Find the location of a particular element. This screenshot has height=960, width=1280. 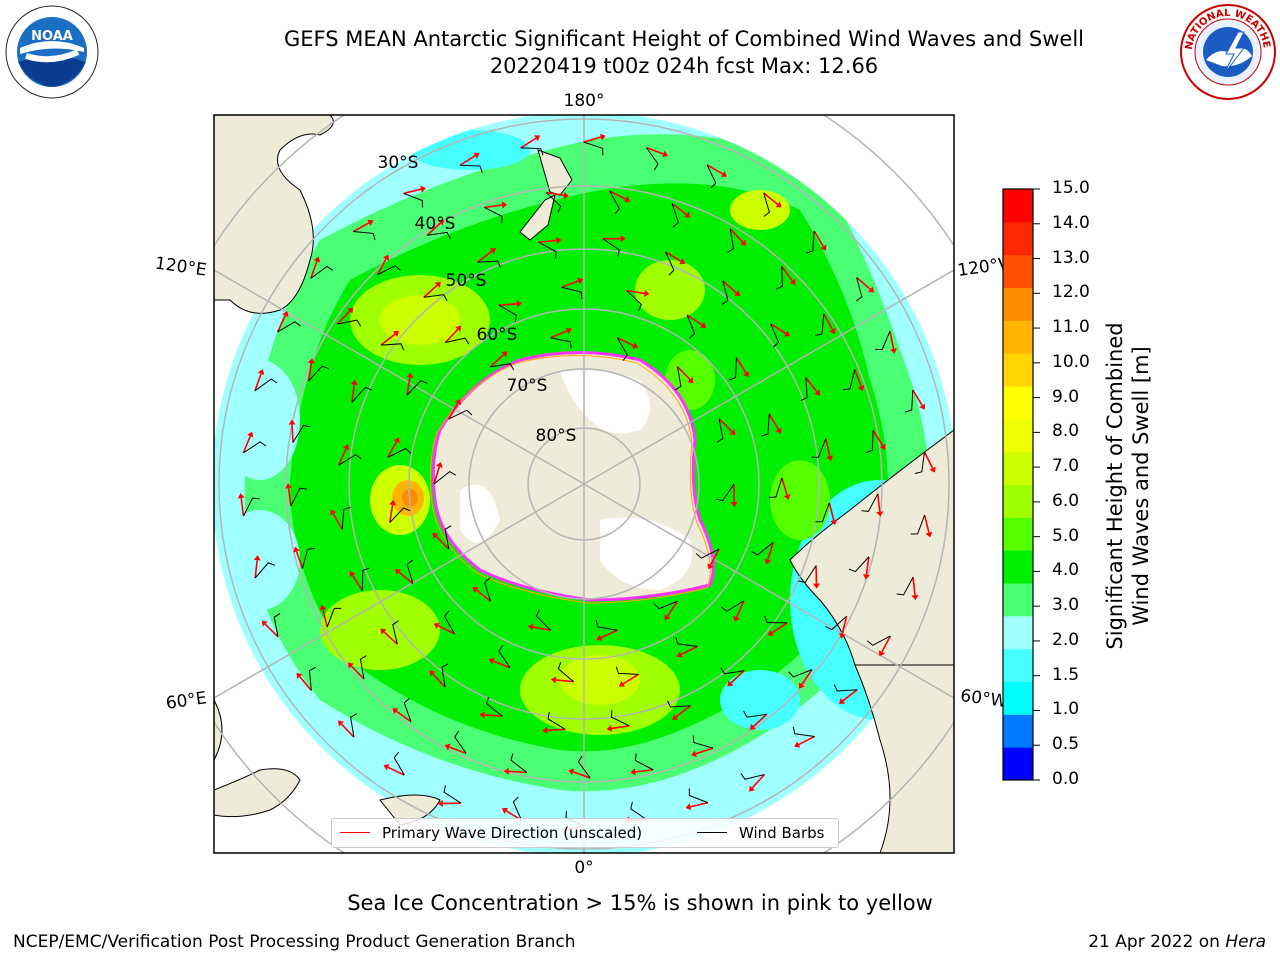

legend-barb-label: Wind Barbs is located at coordinates (782, 833).